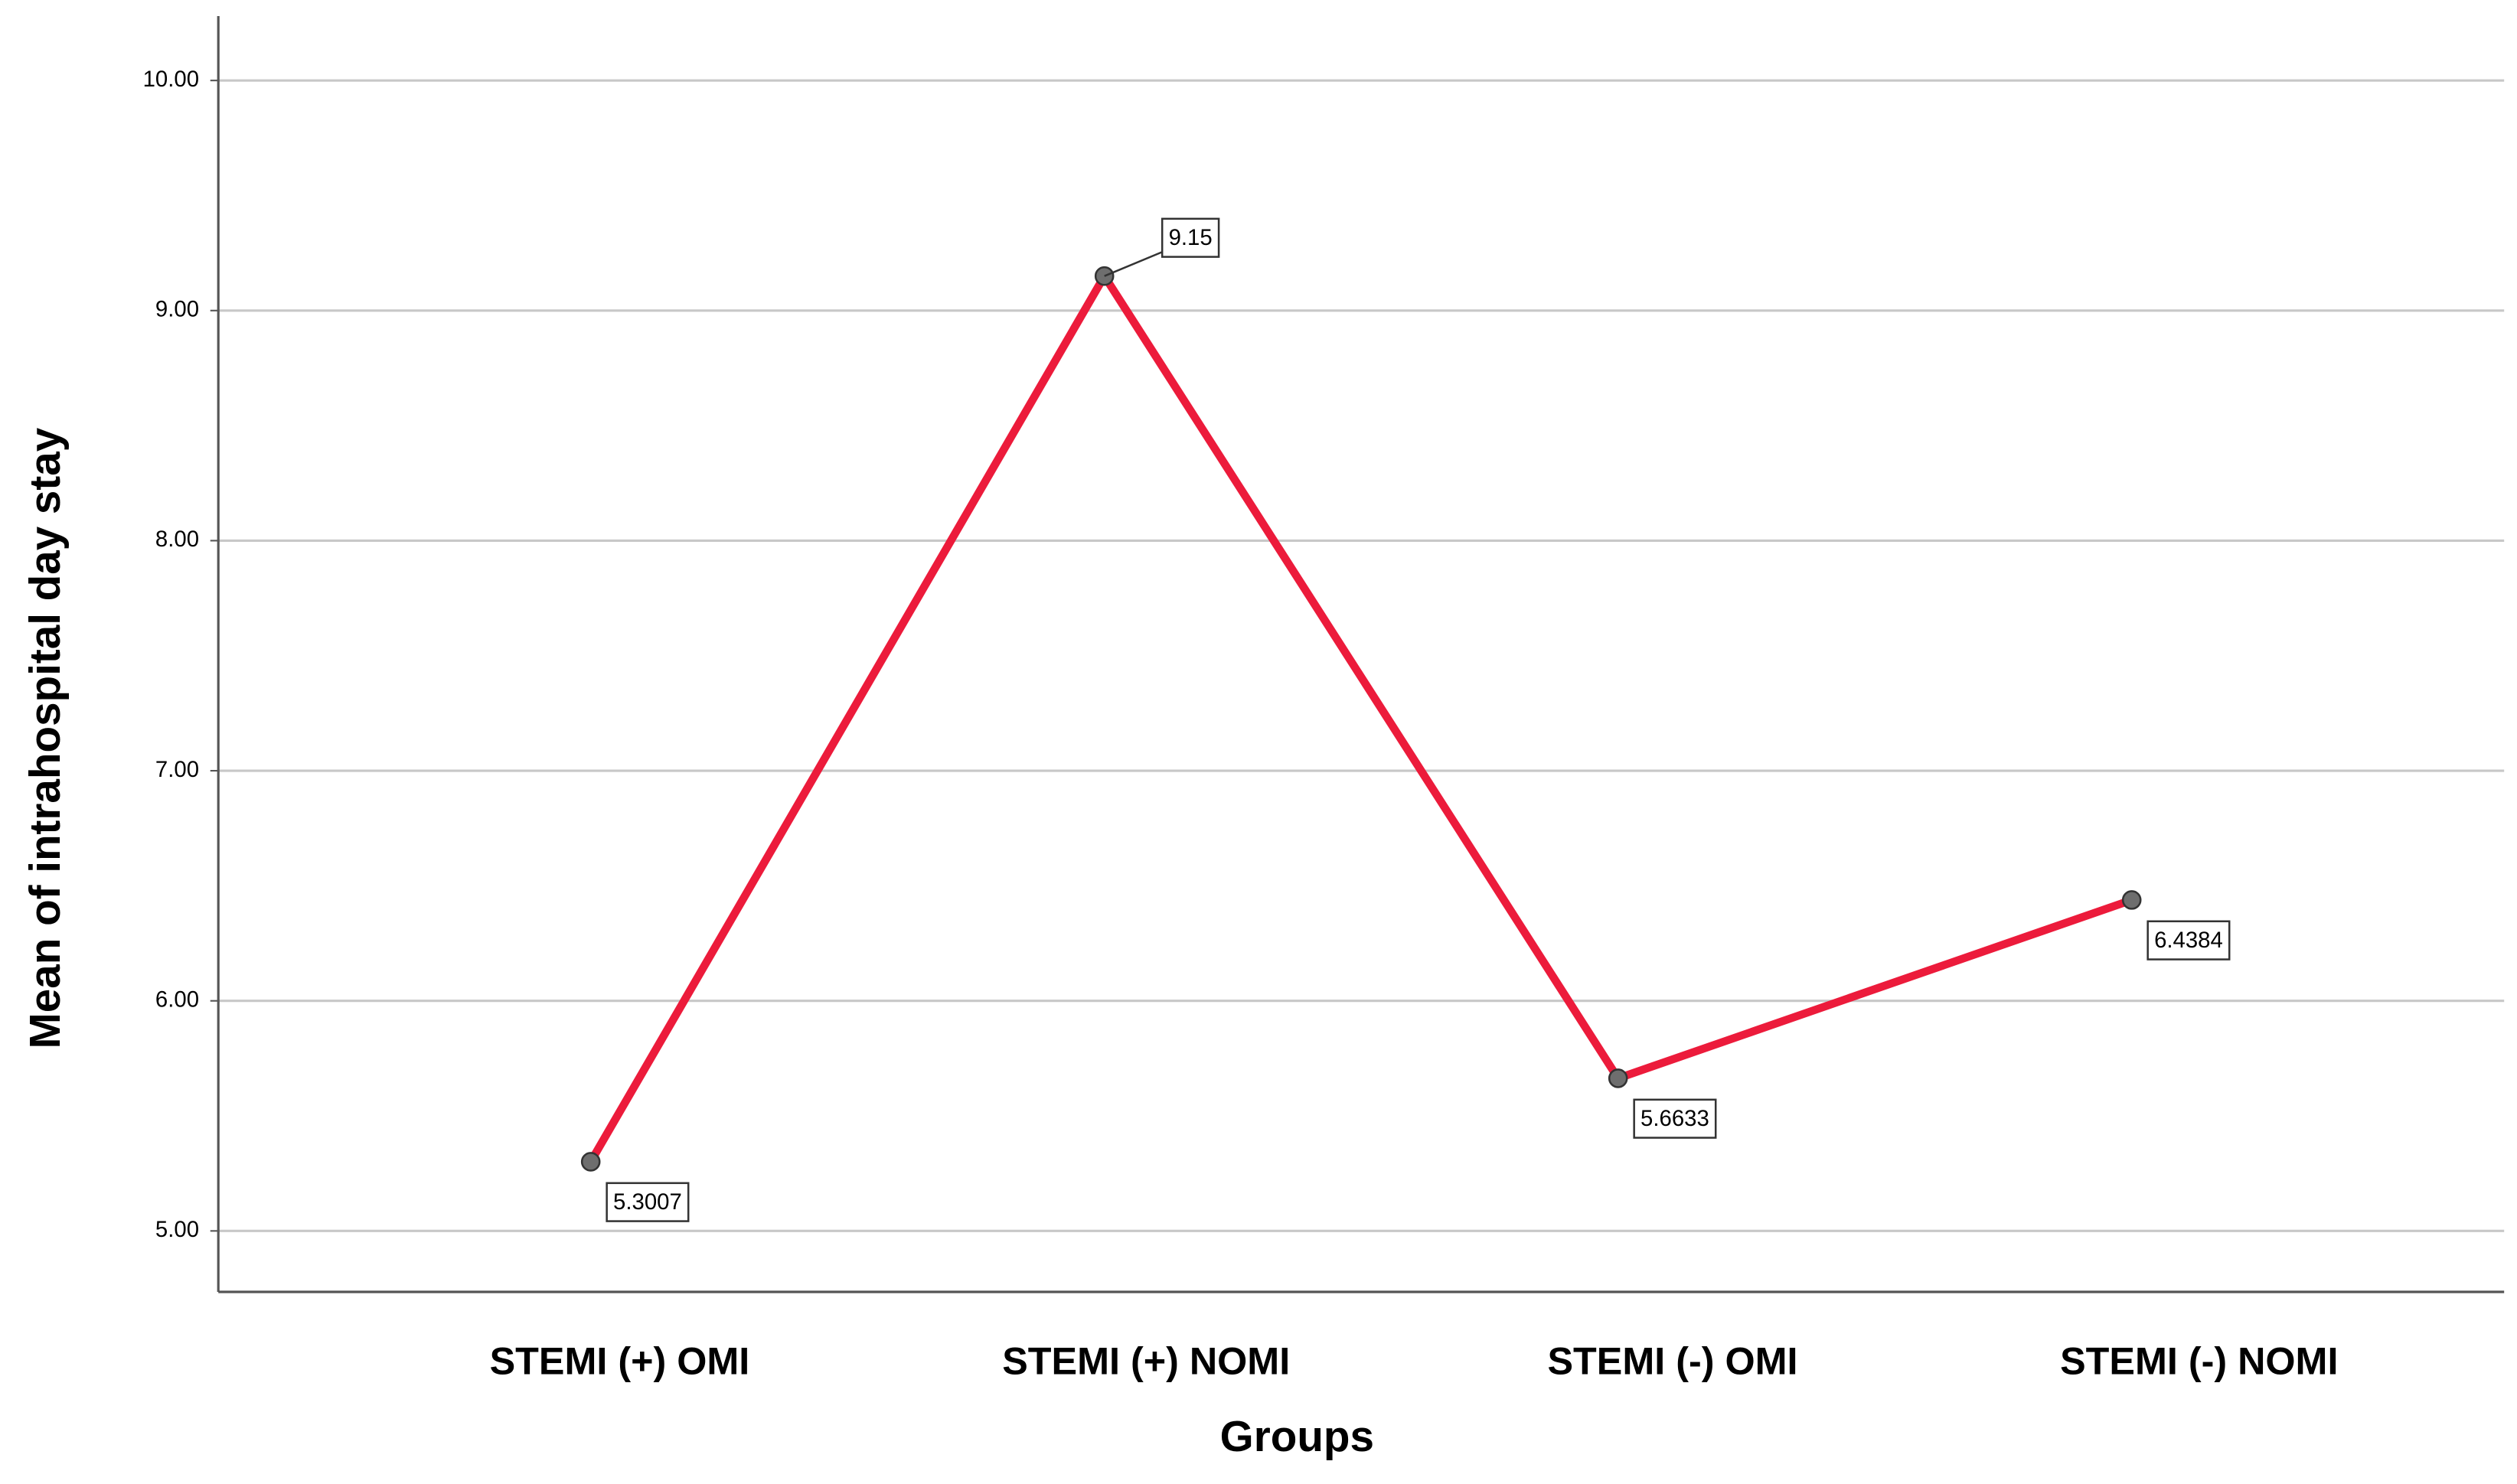 The image size is (2517, 1484). Describe the element at coordinates (177, 1229) in the screenshot. I see `y-tick-label: 5.00` at that location.